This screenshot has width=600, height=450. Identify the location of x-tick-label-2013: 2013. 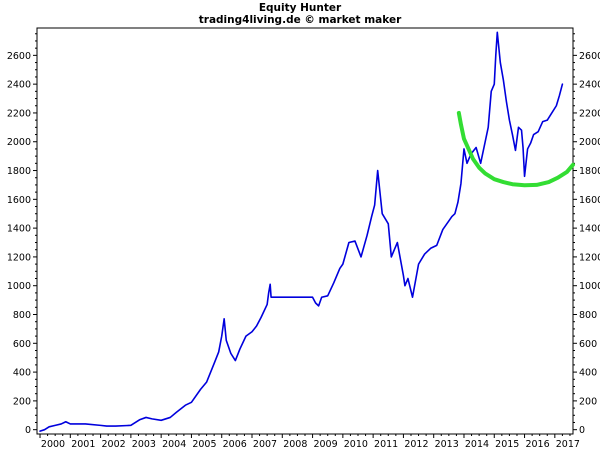
(447, 444).